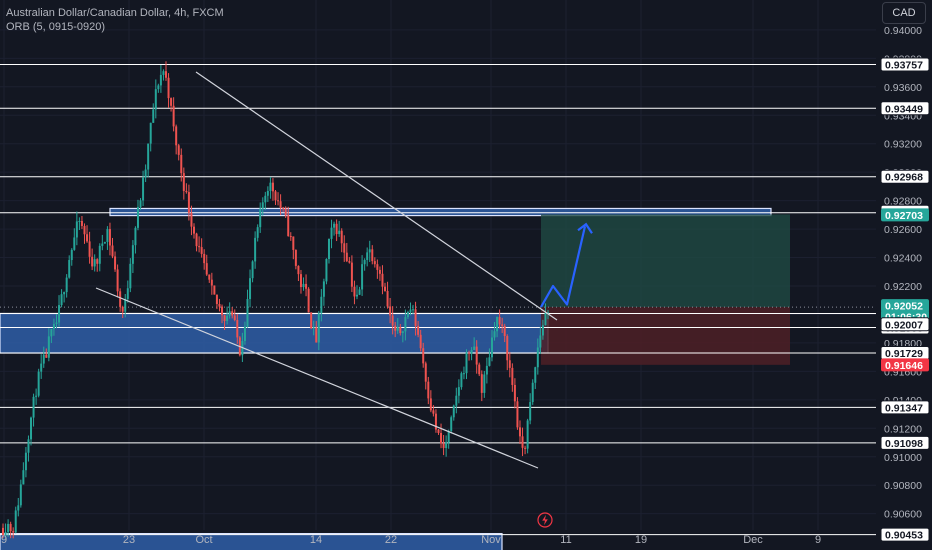 Image resolution: width=932 pixels, height=550 pixels. What do you see at coordinates (753, 540) in the screenshot?
I see `time-tick-label: Dec` at bounding box center [753, 540].